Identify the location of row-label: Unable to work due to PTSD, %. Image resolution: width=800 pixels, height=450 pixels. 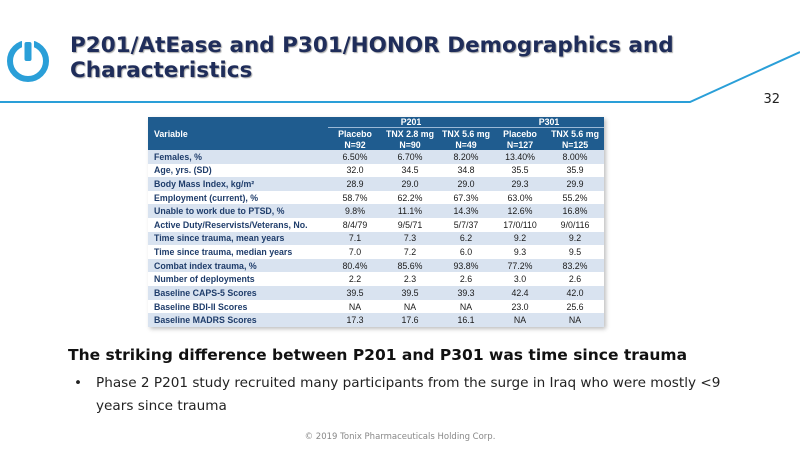
(238, 211).